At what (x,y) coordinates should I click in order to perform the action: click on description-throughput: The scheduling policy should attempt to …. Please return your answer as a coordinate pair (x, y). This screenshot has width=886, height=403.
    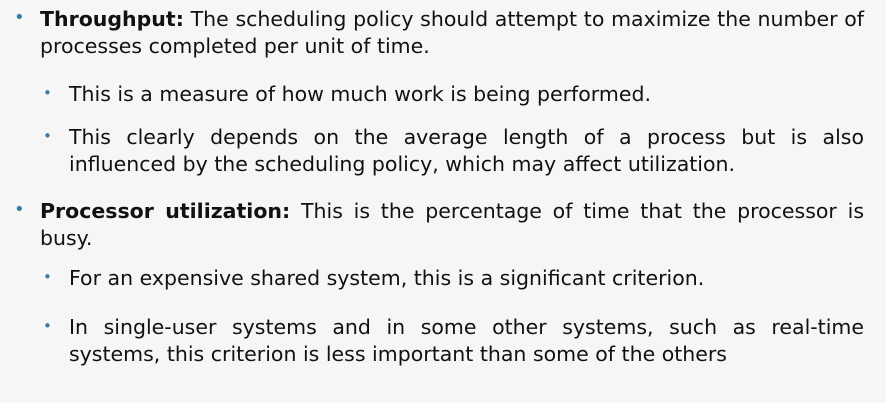
    Looking at the image, I should click on (452, 32).